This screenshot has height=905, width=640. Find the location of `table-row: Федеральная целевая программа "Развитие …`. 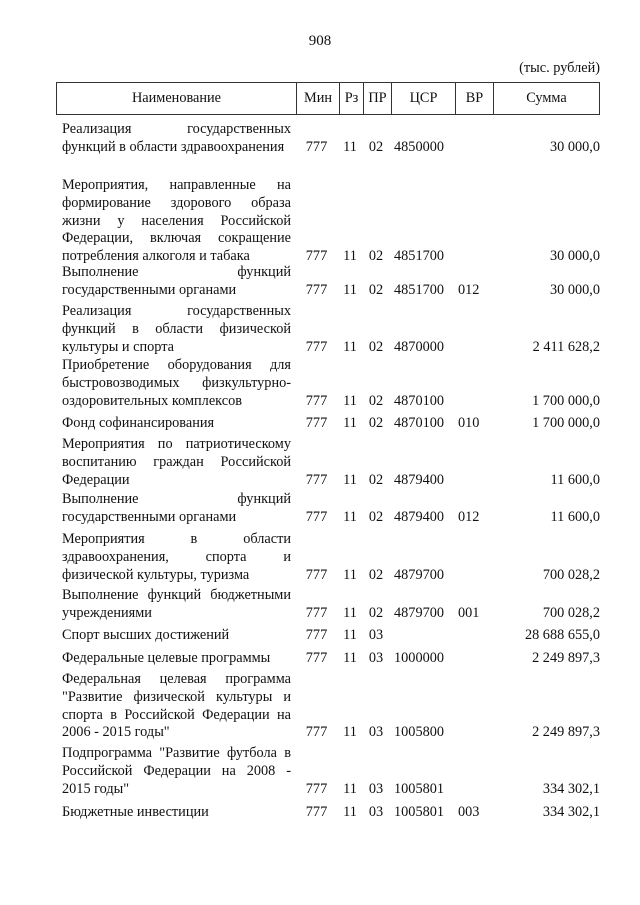

table-row: Федеральная целевая программа "Развитие … is located at coordinates (331, 706).